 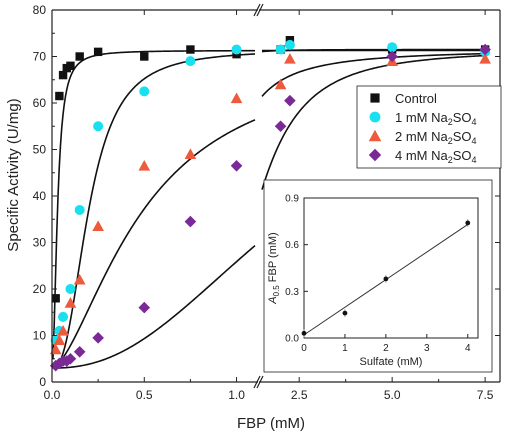 What do you see at coordinates (271, 423) in the screenshot?
I see `x-axis-title: FBP (mM)` at bounding box center [271, 423].